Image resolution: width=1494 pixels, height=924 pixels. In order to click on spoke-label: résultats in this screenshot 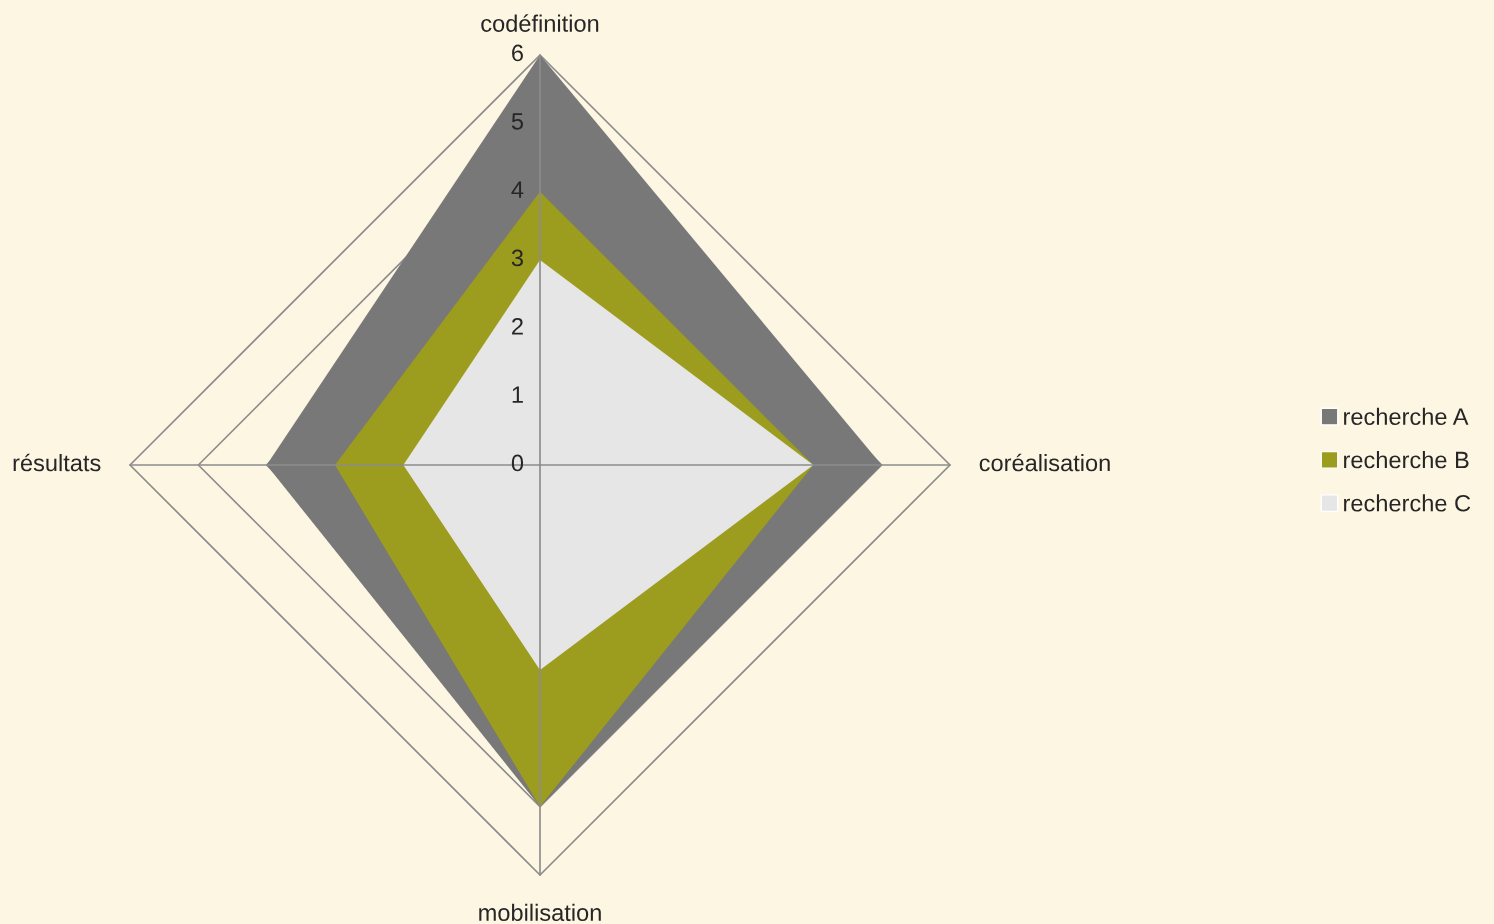, I will do `click(57, 462)`.